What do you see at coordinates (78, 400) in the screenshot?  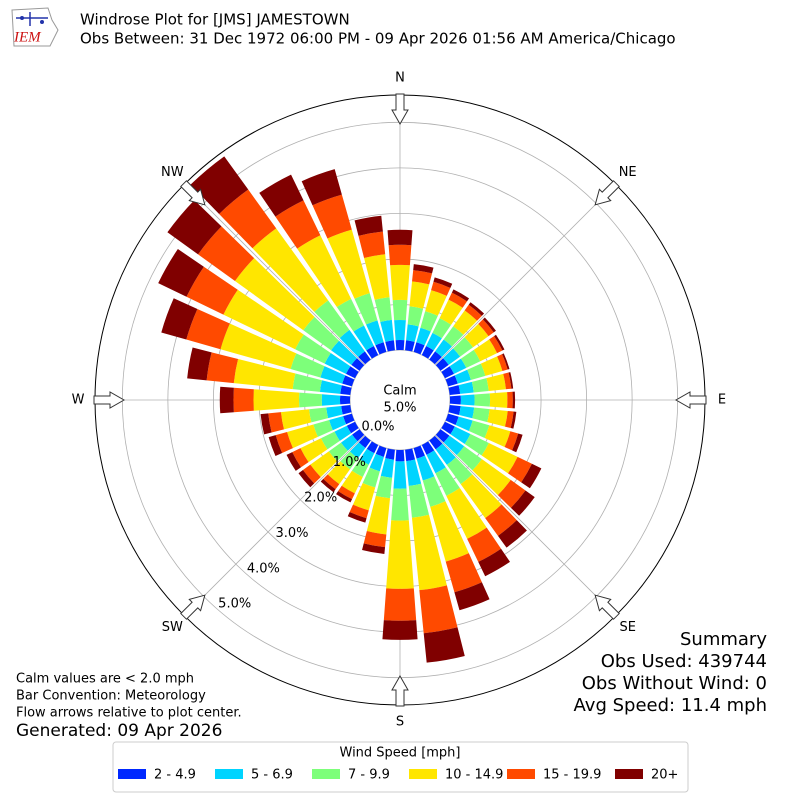 I see `direction-label: W` at bounding box center [78, 400].